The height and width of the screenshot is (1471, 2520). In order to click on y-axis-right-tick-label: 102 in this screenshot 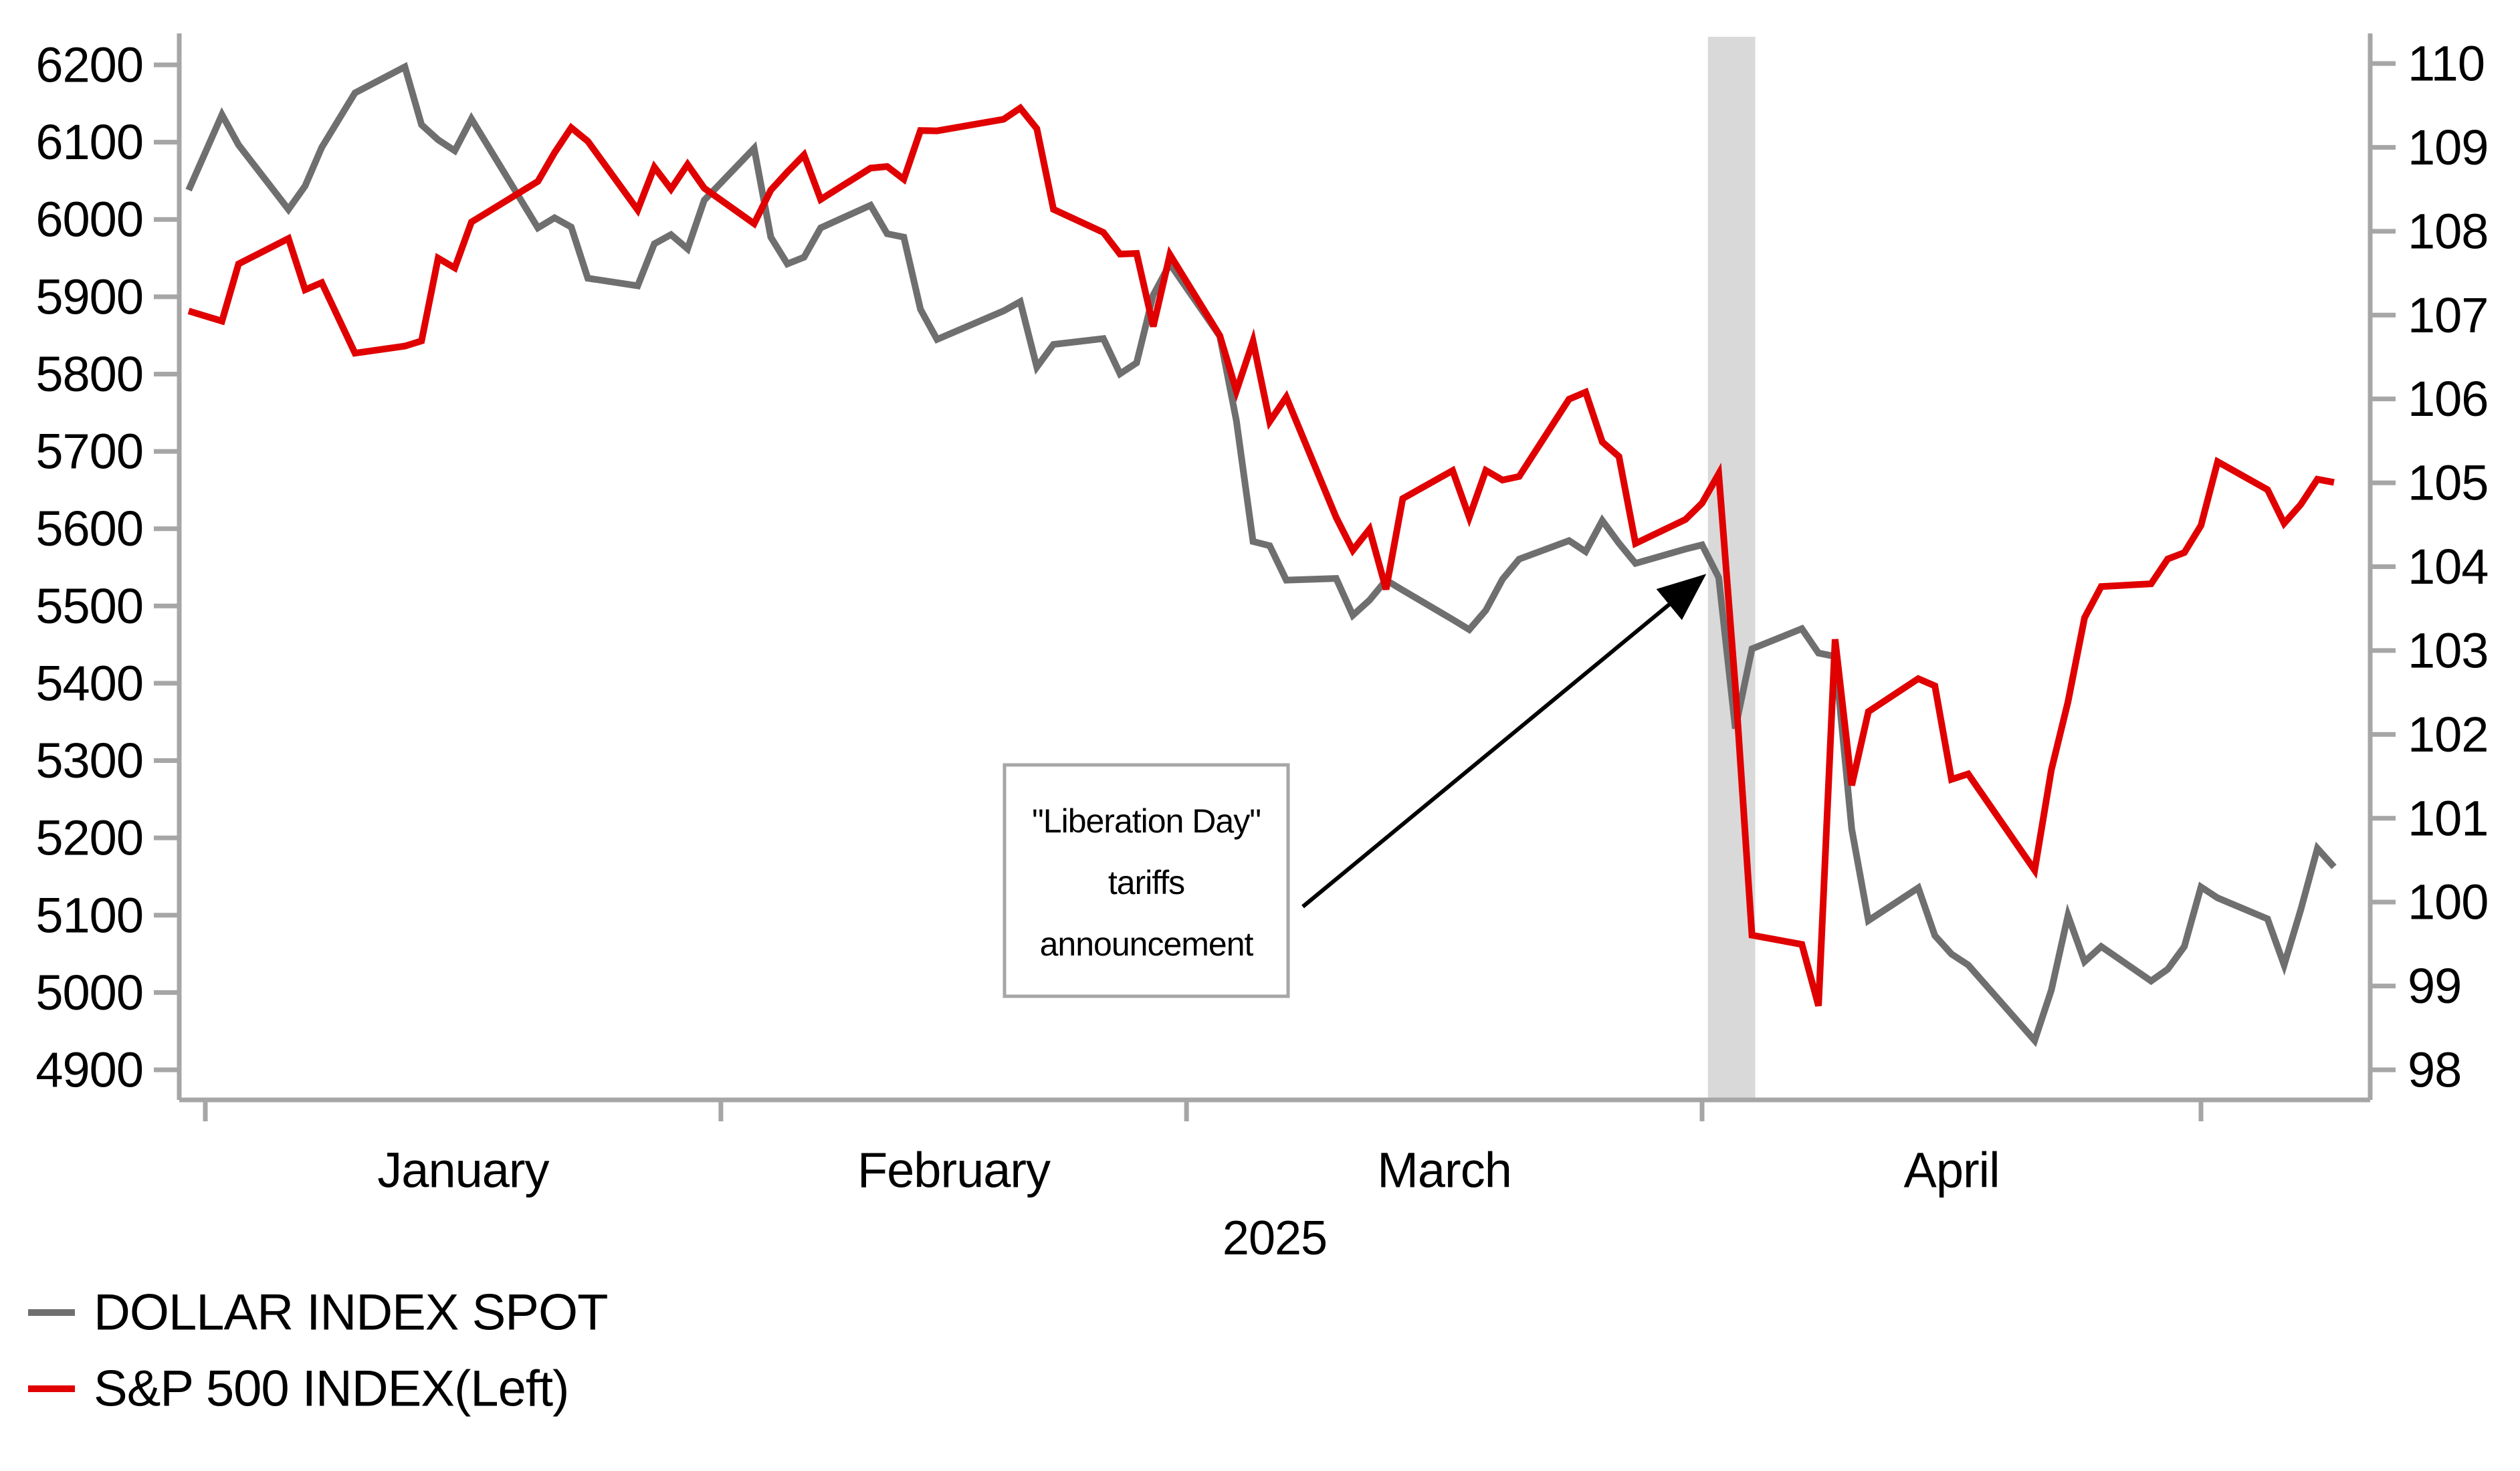, I will do `click(2448, 734)`.